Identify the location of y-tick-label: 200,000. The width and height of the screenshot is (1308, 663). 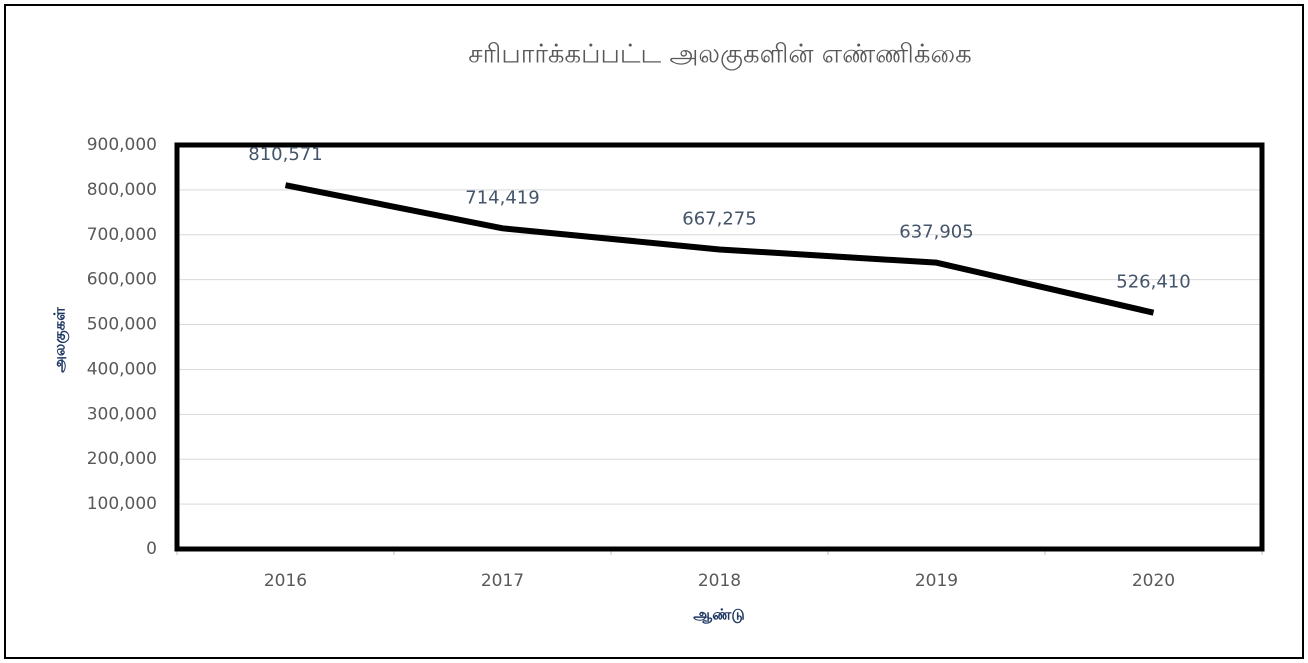
(122, 459).